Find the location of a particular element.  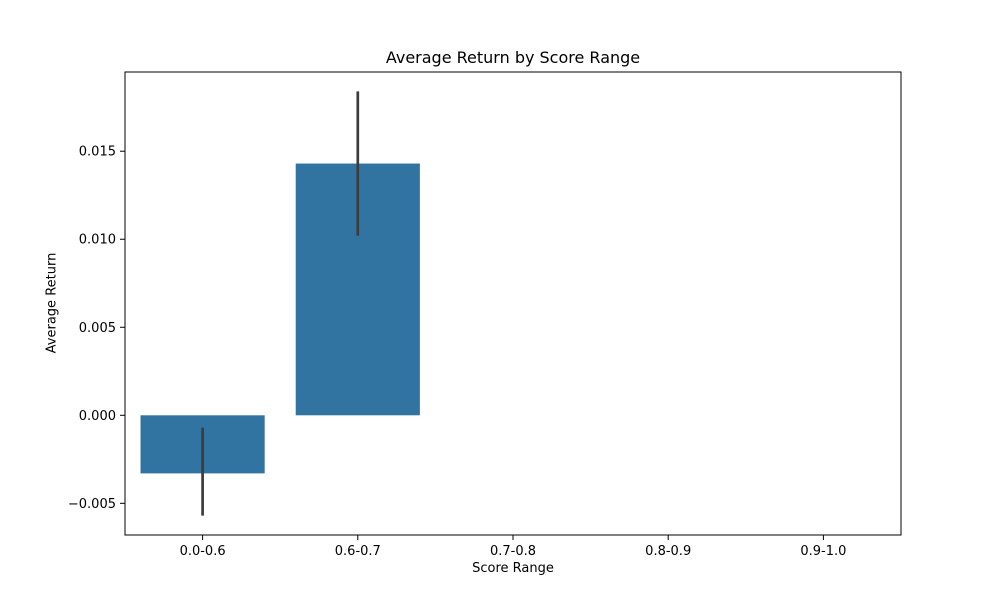

x-tick-label: 0.8-0.9 is located at coordinates (668, 551).